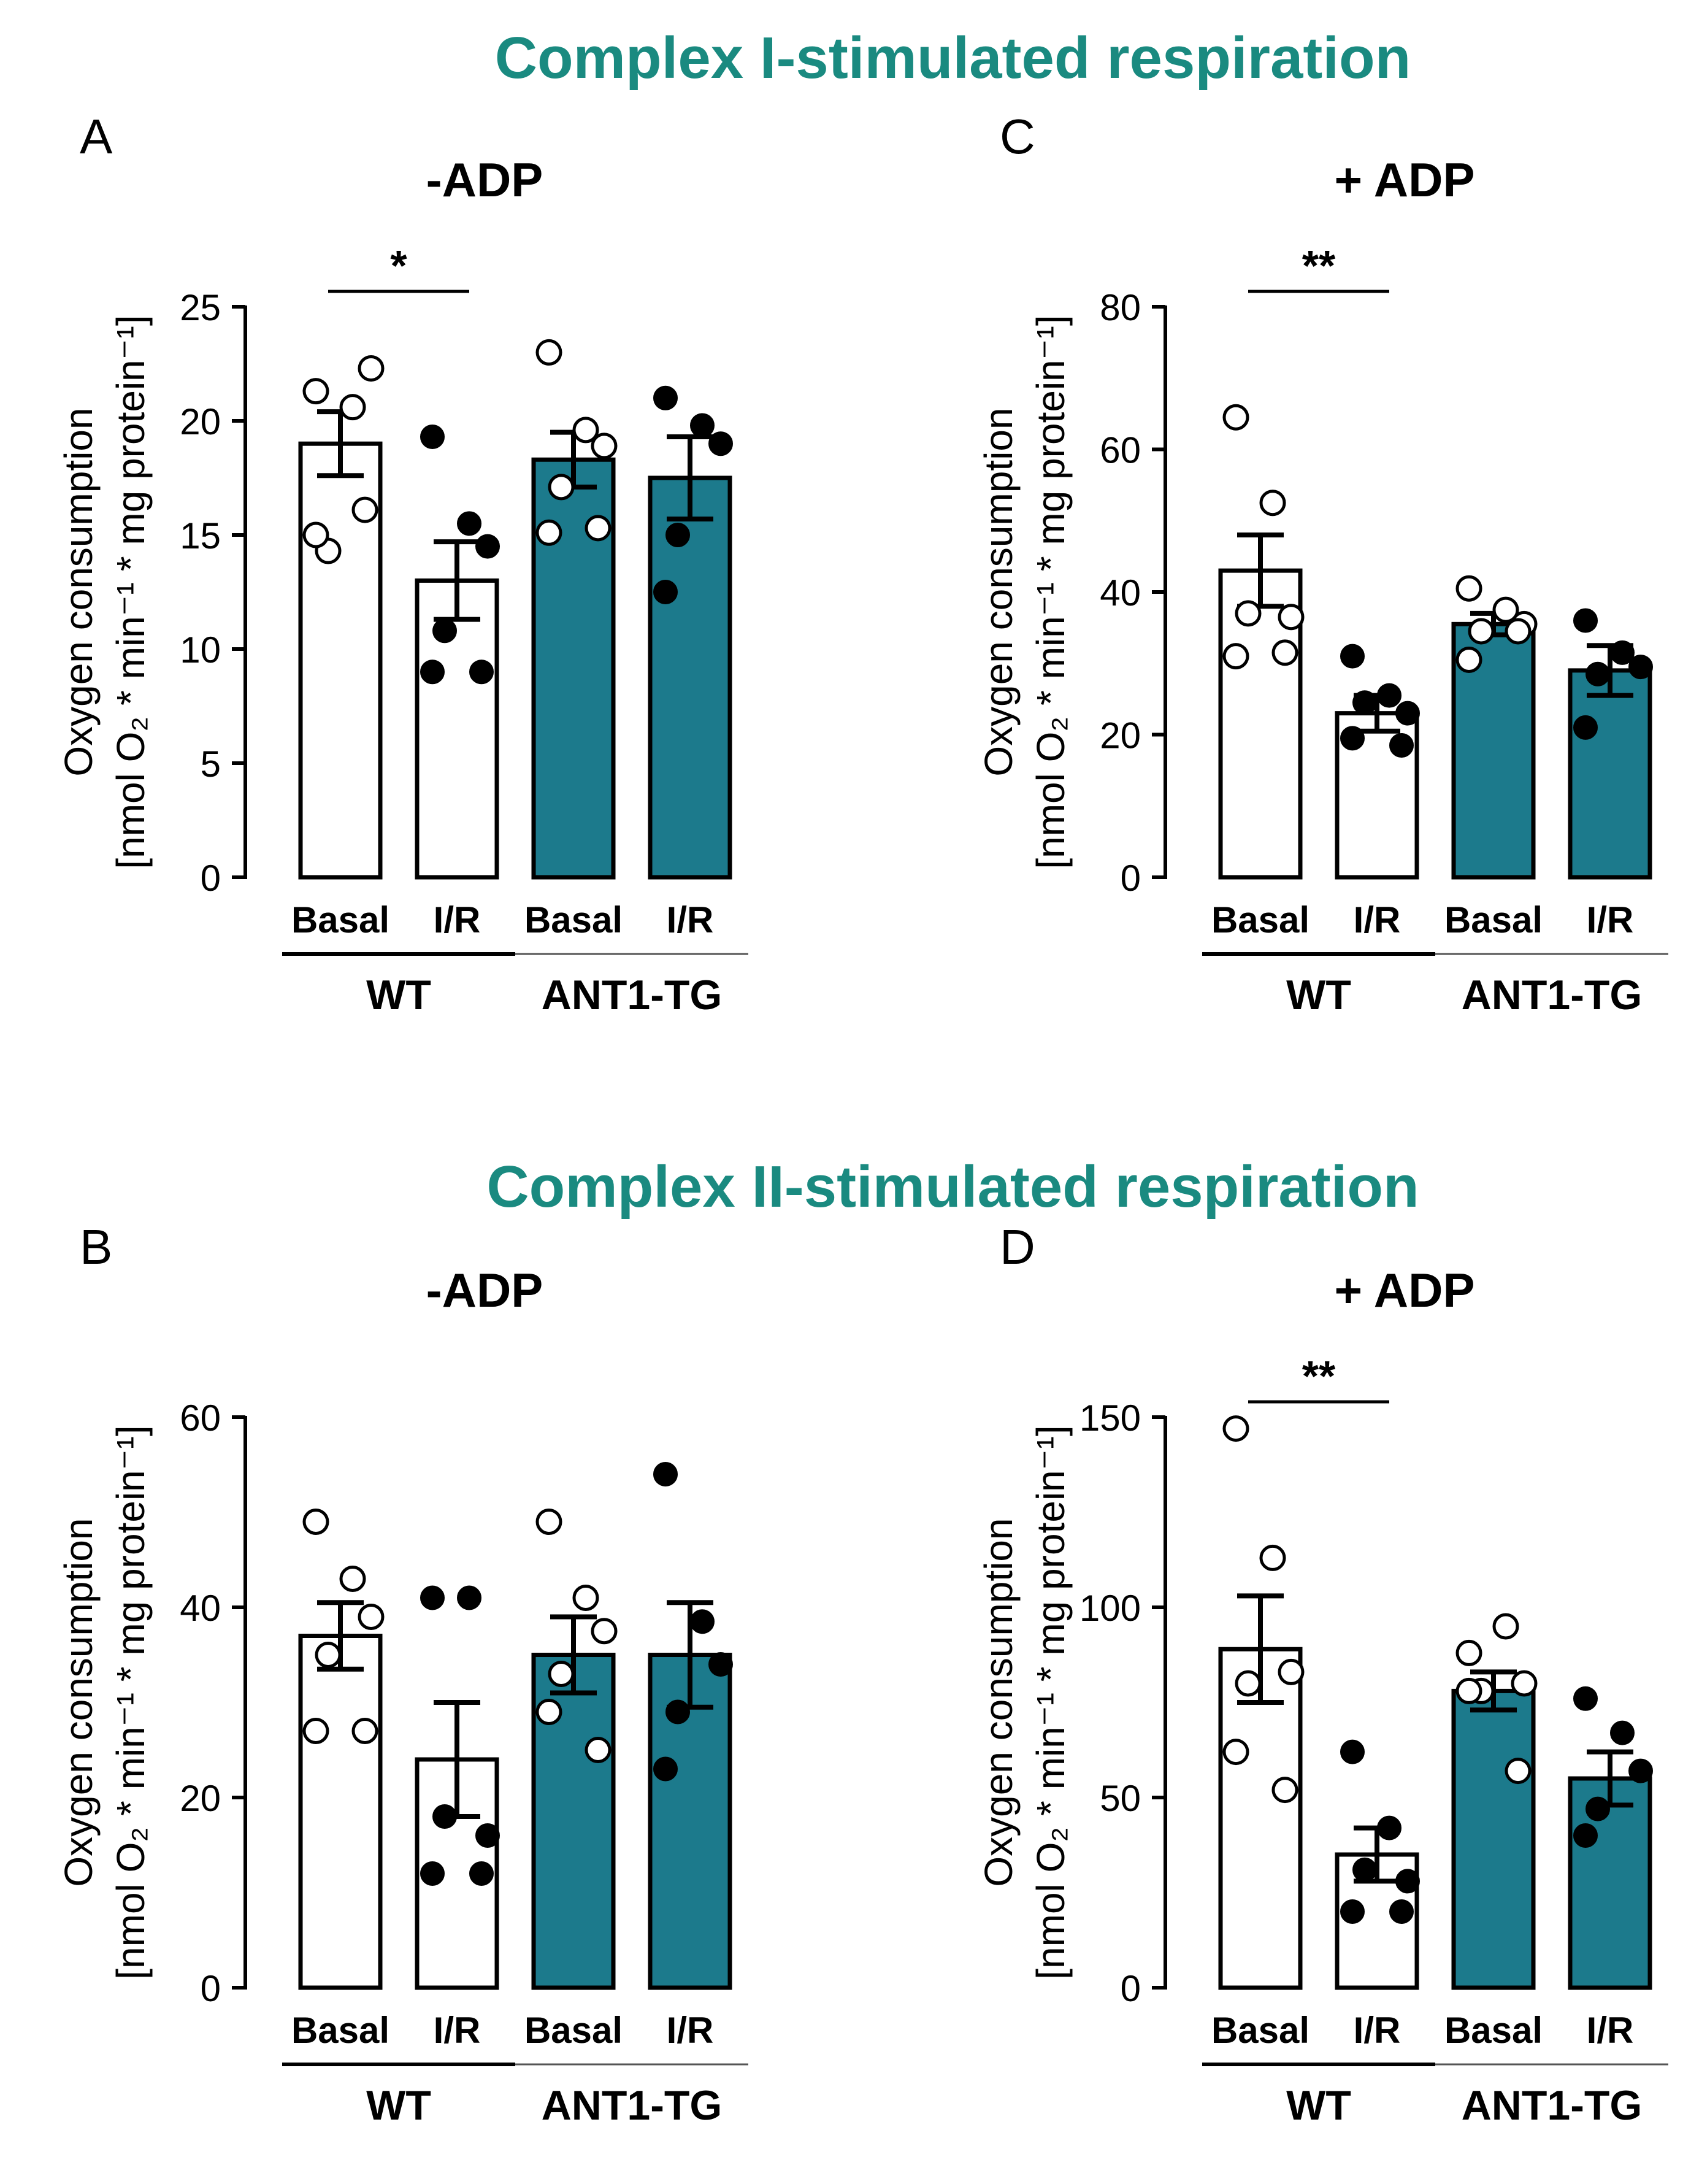  What do you see at coordinates (200, 307) in the screenshot?
I see `y-tick-label: 25` at bounding box center [200, 307].